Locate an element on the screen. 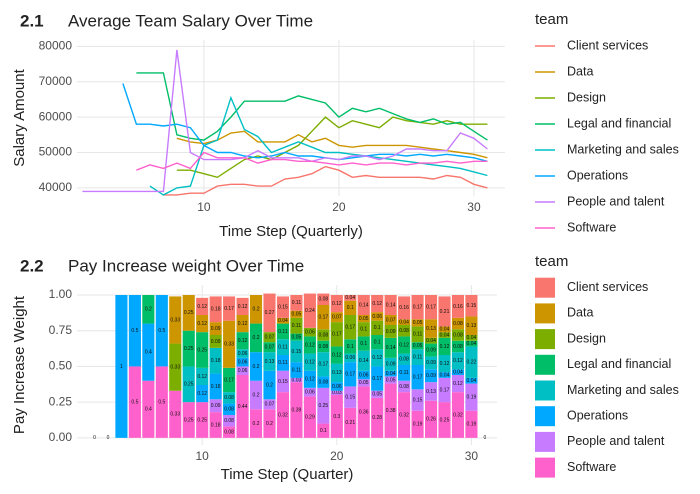  bar-label: 0 is located at coordinates (108, 438).